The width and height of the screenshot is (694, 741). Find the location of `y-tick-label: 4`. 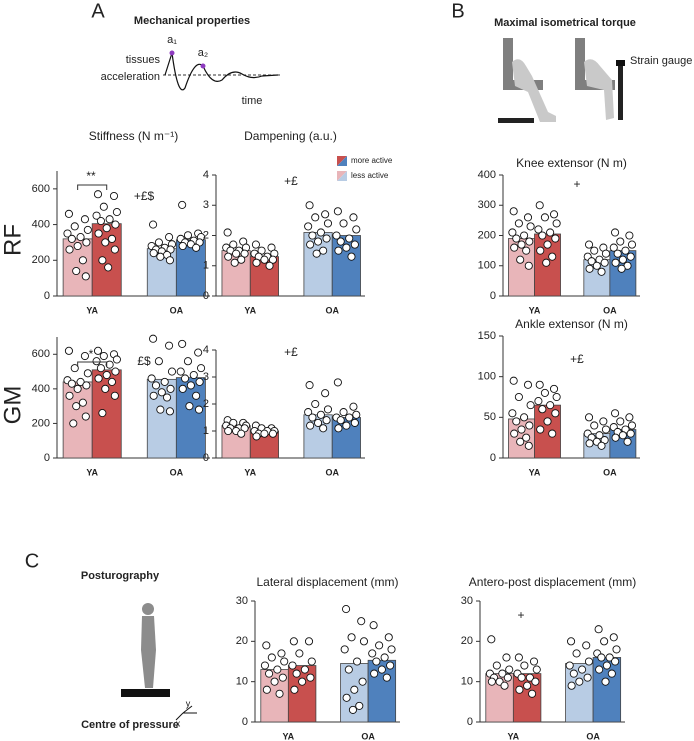

y-tick-label: 4 is located at coordinates (206, 350).